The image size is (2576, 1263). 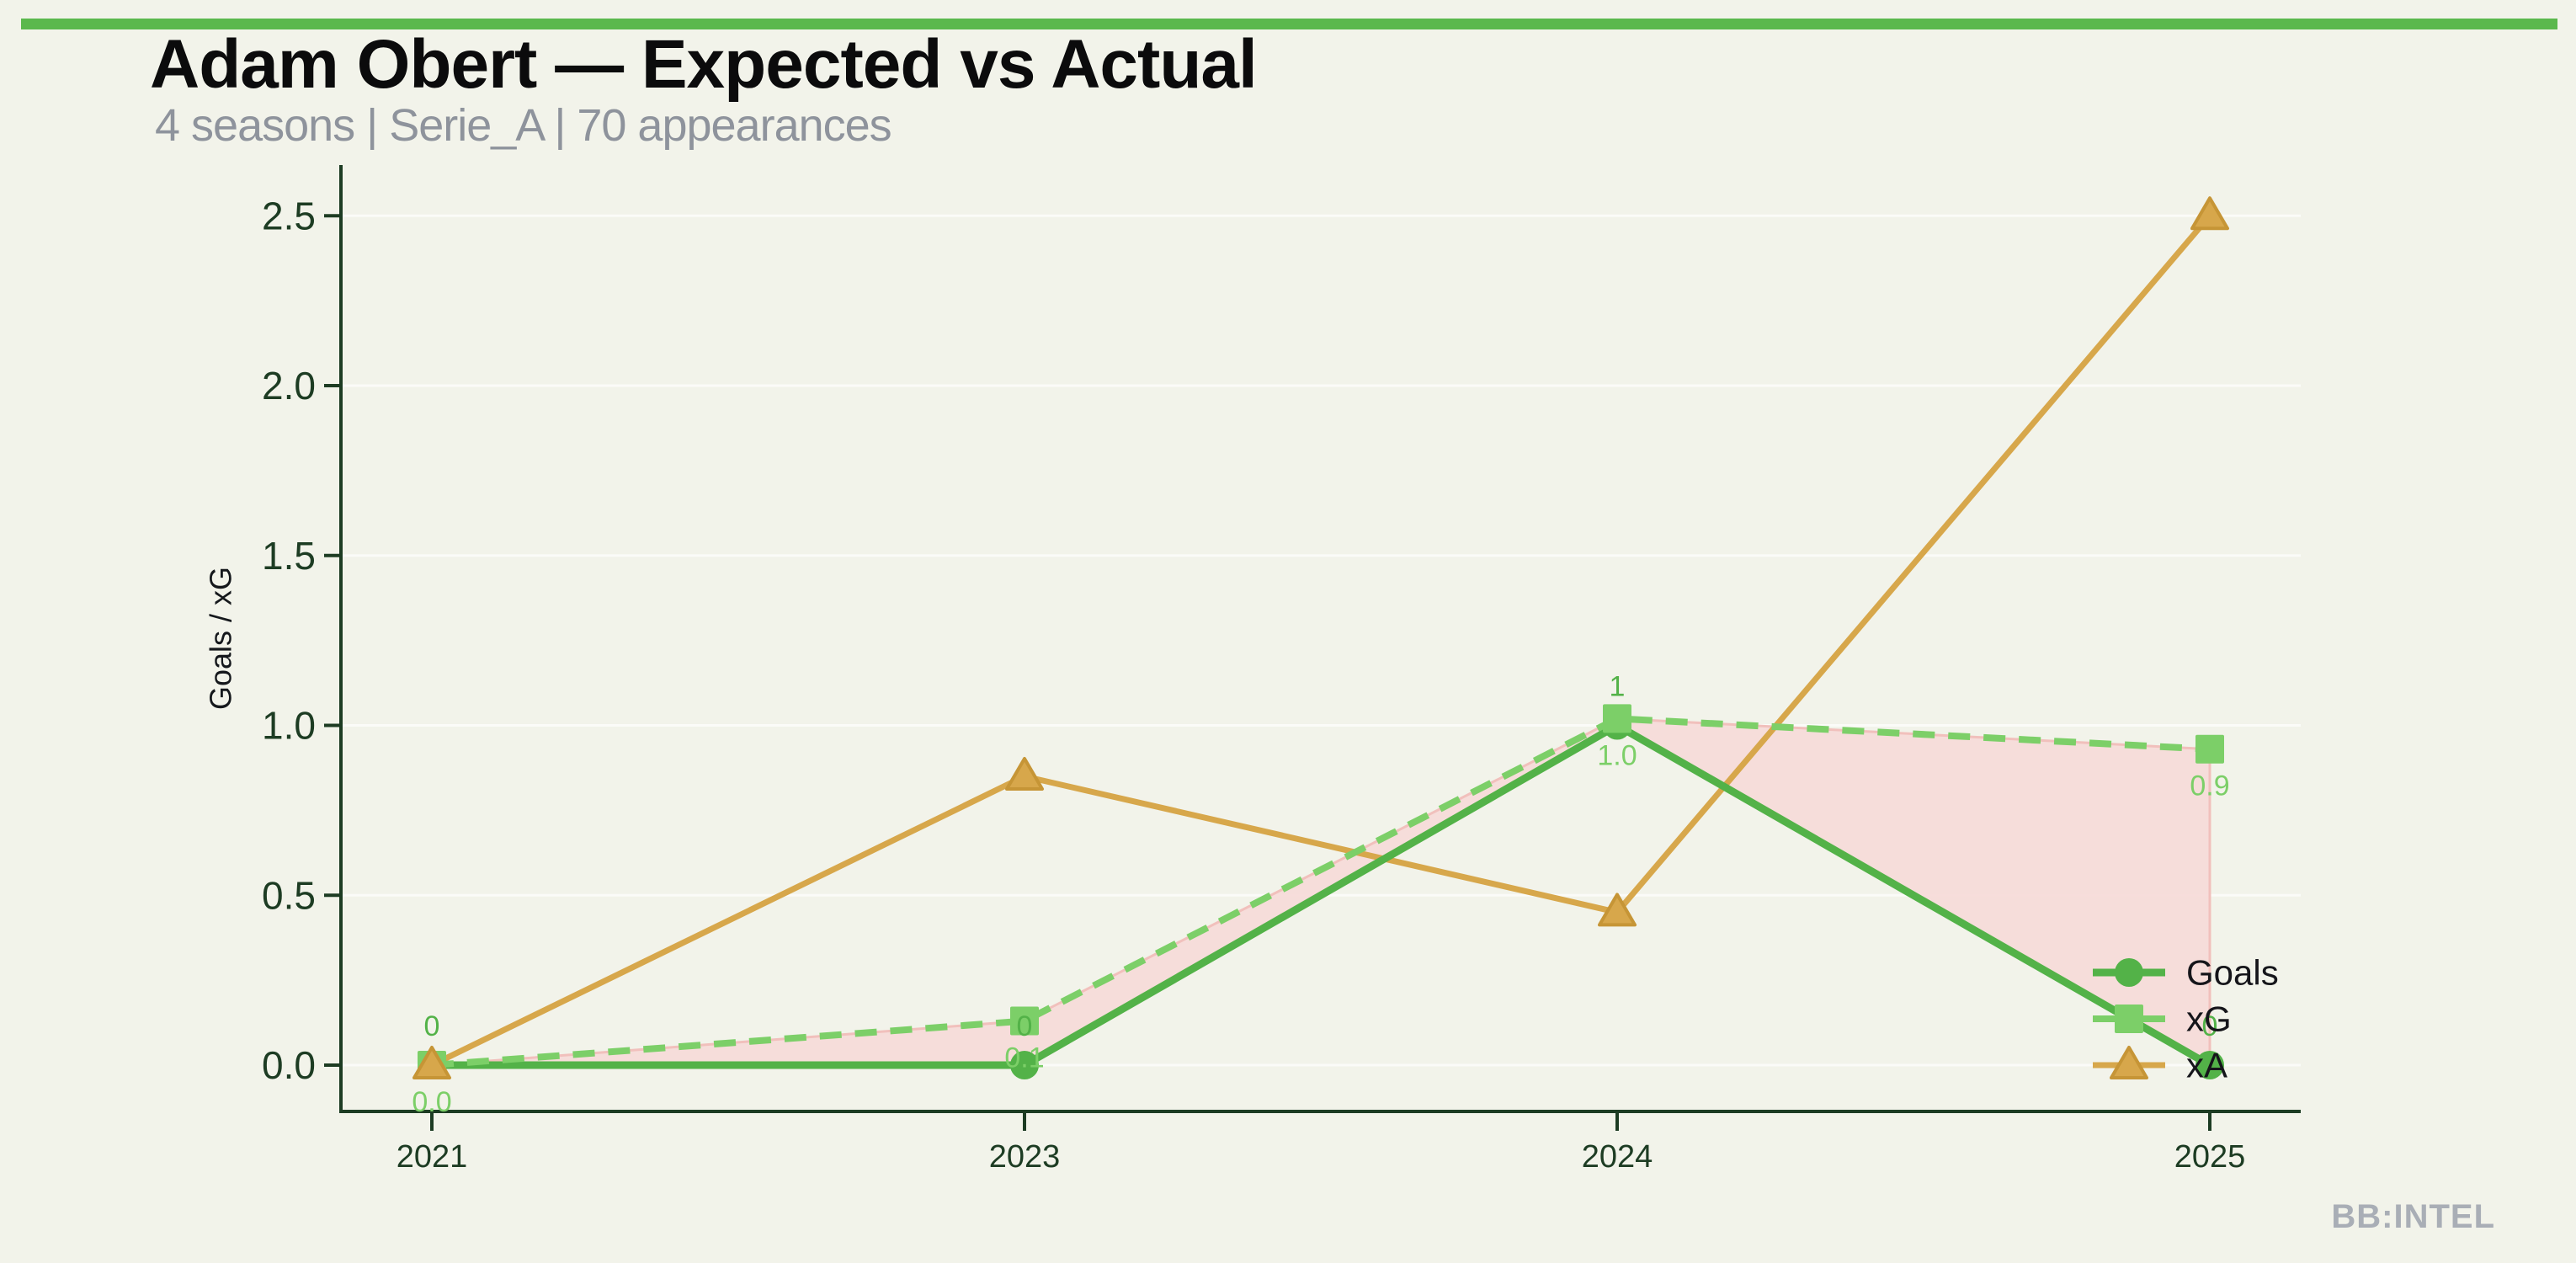 I want to click on y-axis-title: Goals / xG, so click(x=221, y=638).